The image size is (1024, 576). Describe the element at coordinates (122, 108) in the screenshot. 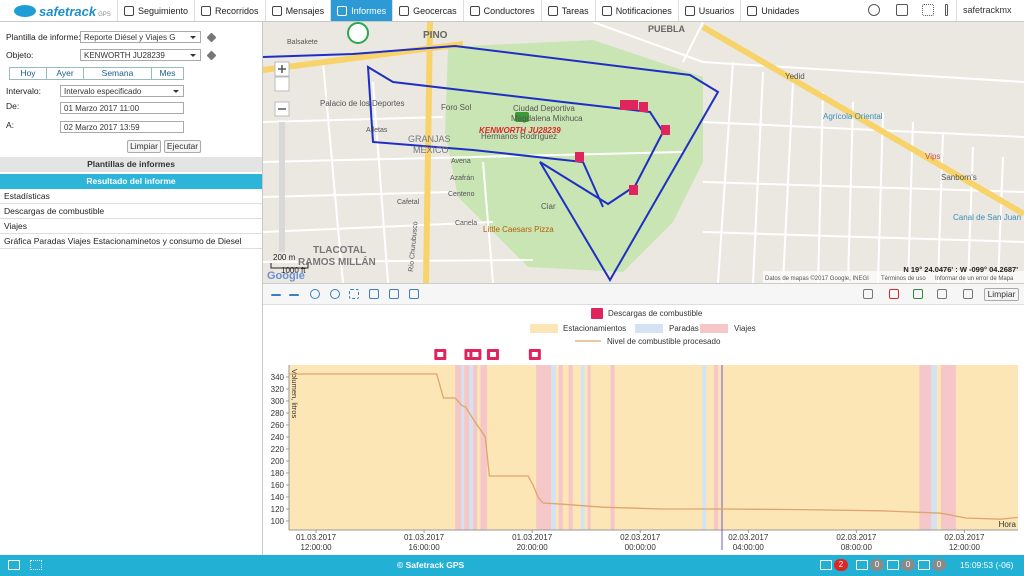

I see `from-input: 01 Marzo 2017 11:00` at that location.